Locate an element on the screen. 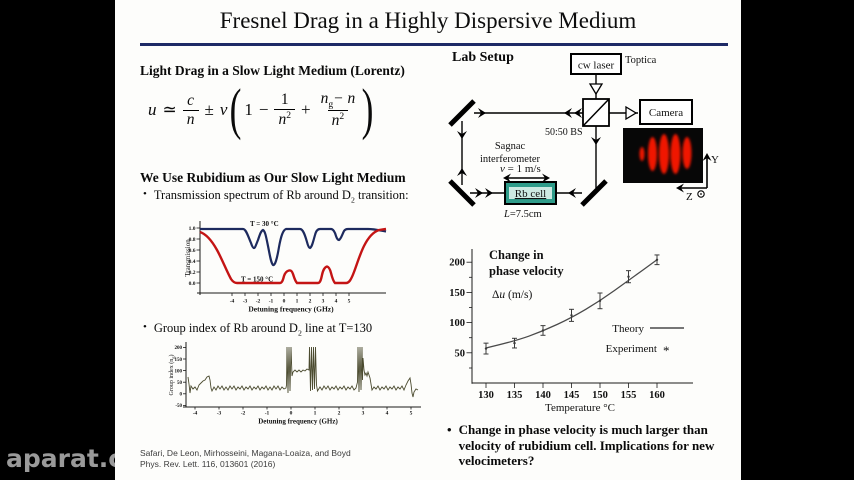 This screenshot has width=854, height=480. svg-text: 0.0 is located at coordinates (192, 284).